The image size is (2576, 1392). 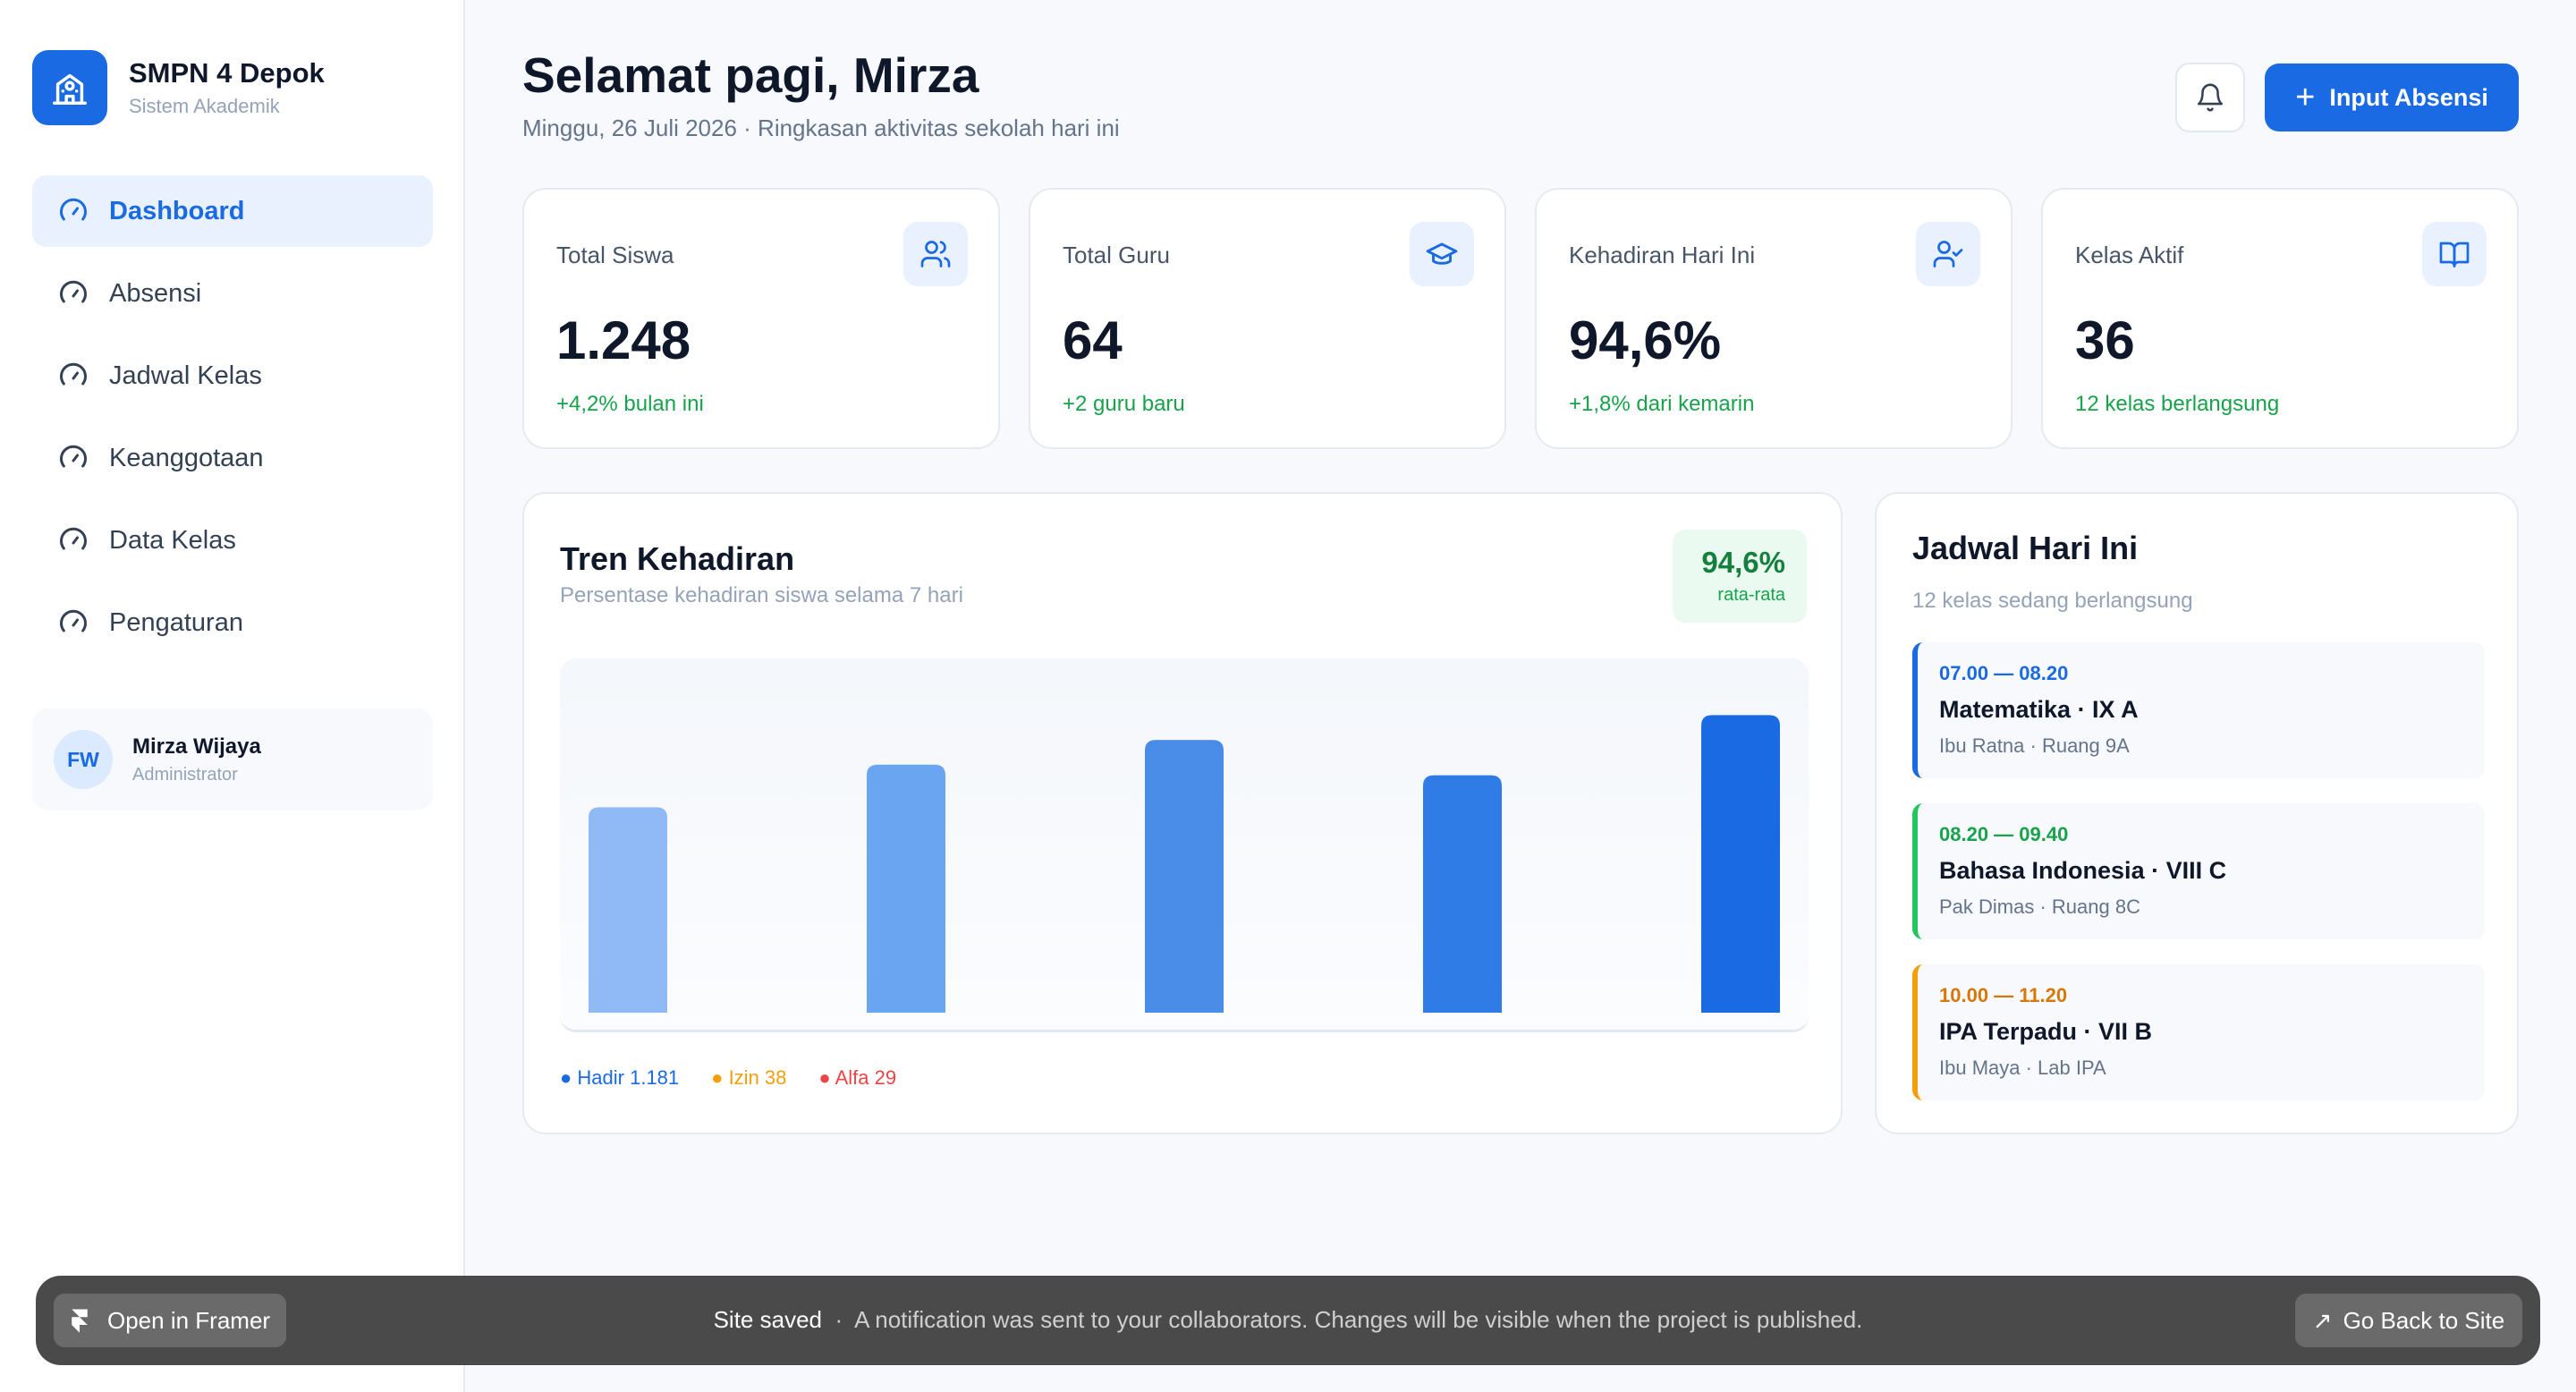 I want to click on user-card: FW Mirza Wijaya Administrator, so click(x=232, y=760).